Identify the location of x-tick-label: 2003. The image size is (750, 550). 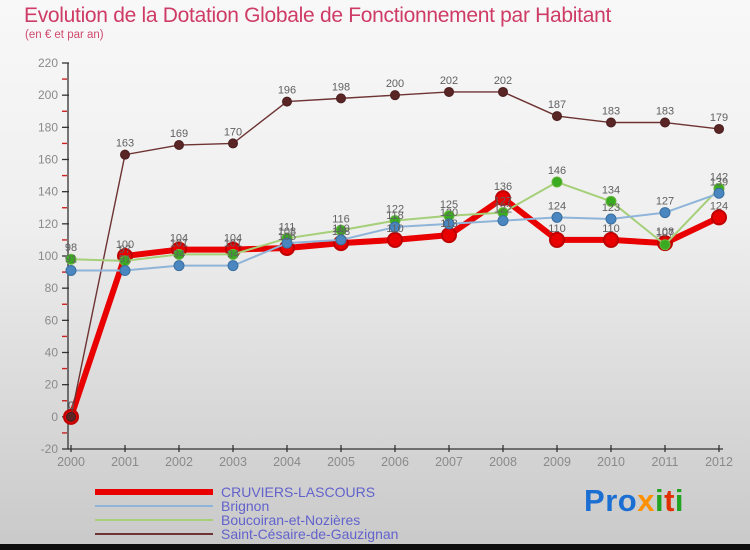
(233, 462).